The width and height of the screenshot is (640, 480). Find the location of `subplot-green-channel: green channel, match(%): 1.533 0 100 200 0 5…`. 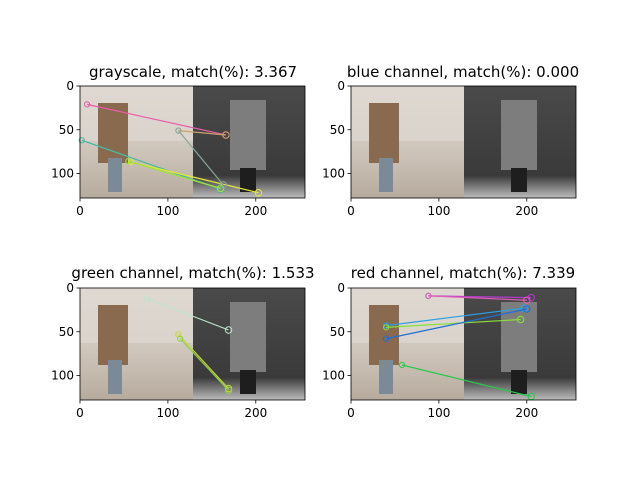

subplot-green-channel: green channel, match(%): 1.533 0 100 200 0 5… is located at coordinates (182, 342).